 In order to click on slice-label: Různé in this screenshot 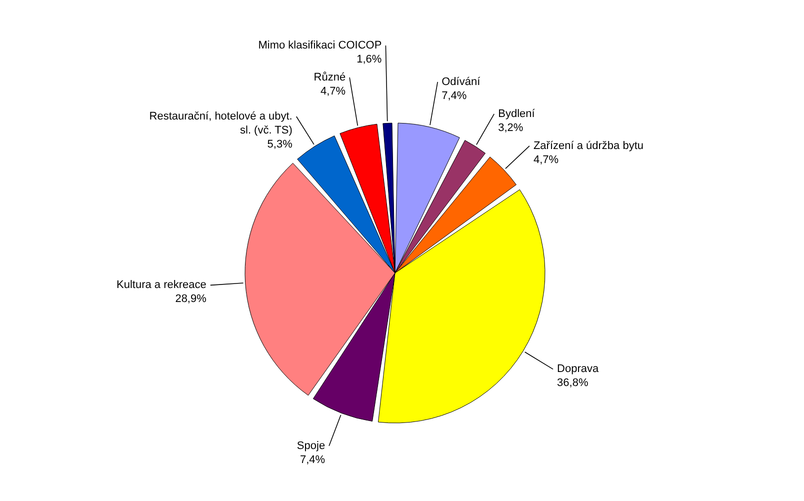, I will do `click(330, 77)`.